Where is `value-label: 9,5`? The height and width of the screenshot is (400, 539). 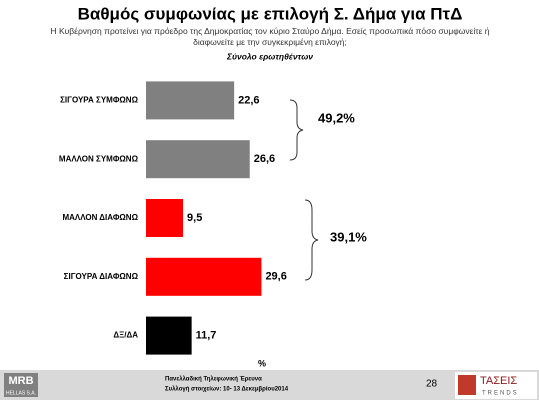
value-label: 9,5 is located at coordinates (194, 218).